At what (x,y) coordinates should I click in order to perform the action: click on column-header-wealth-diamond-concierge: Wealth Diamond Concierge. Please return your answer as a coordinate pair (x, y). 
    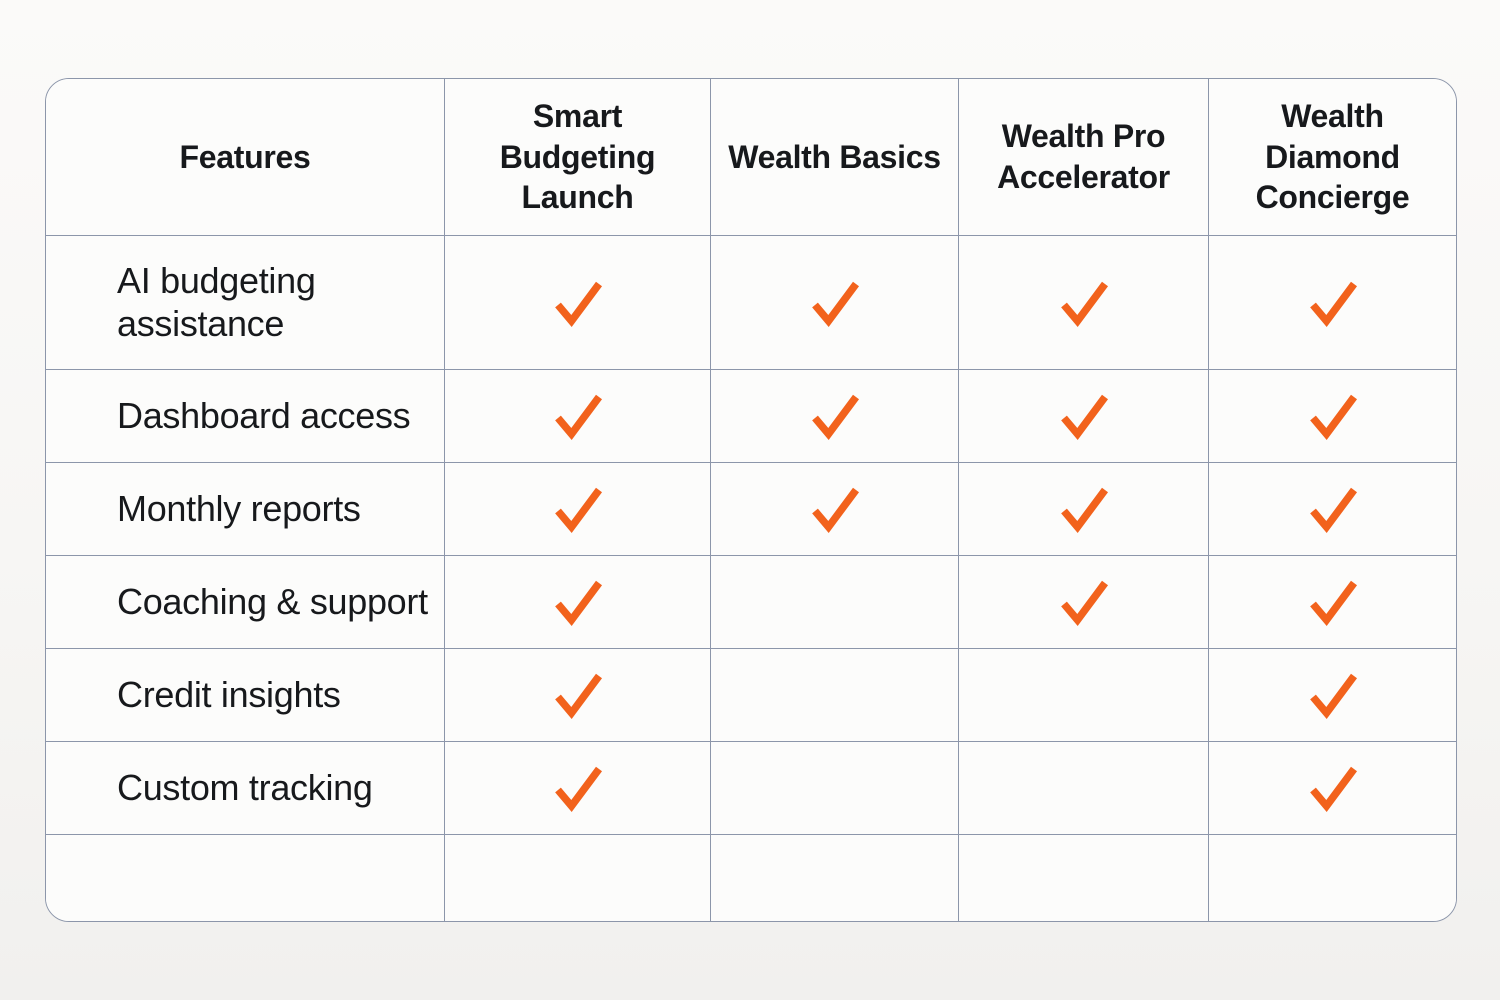
    Looking at the image, I should click on (1332, 157).